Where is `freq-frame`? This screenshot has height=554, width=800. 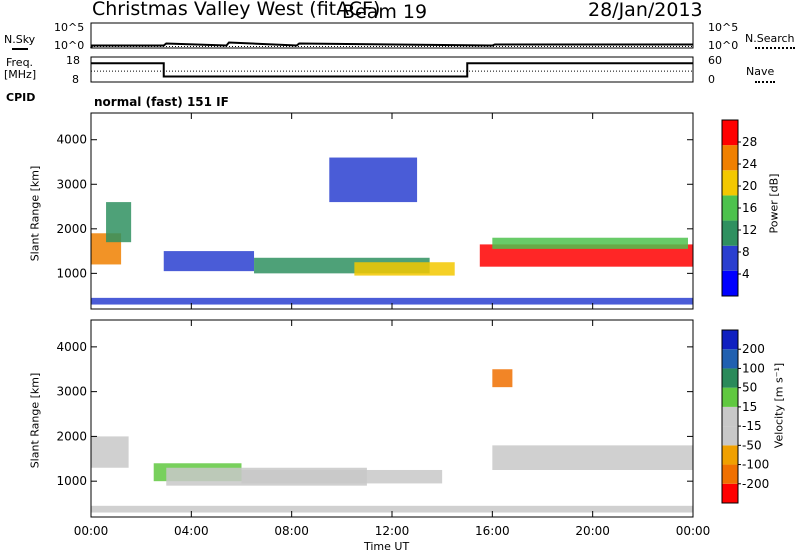 freq-frame is located at coordinates (392, 69).